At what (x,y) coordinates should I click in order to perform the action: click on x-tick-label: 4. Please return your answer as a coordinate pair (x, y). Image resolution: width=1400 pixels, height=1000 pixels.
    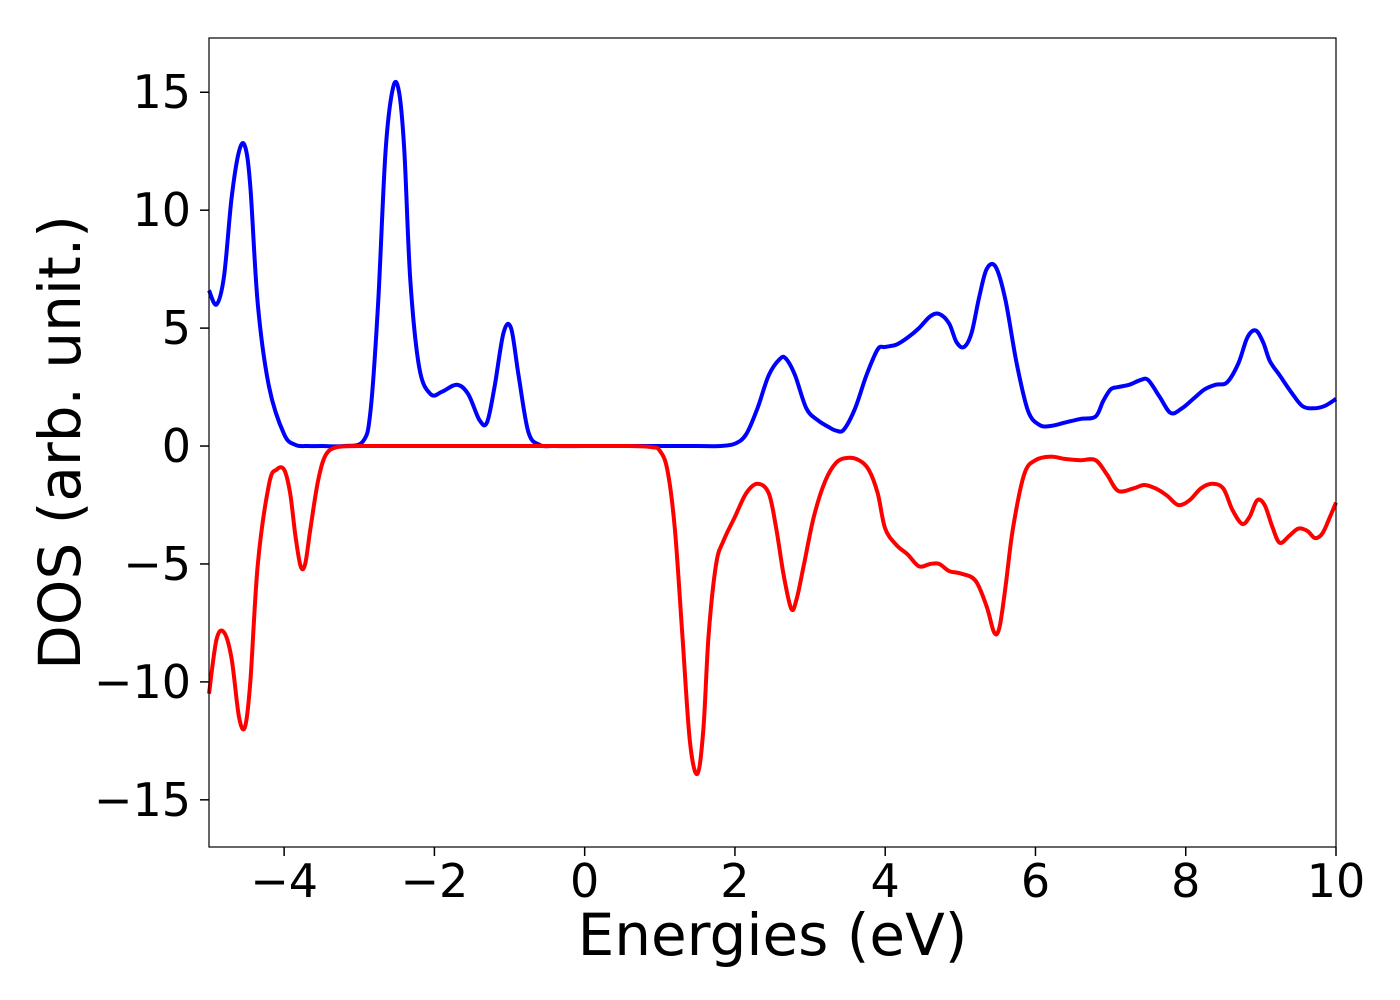
    Looking at the image, I should click on (885, 881).